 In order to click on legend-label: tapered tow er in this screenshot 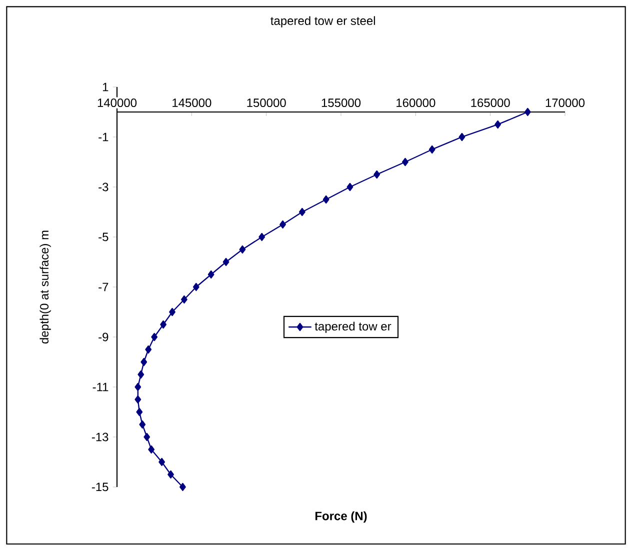, I will do `click(353, 327)`.